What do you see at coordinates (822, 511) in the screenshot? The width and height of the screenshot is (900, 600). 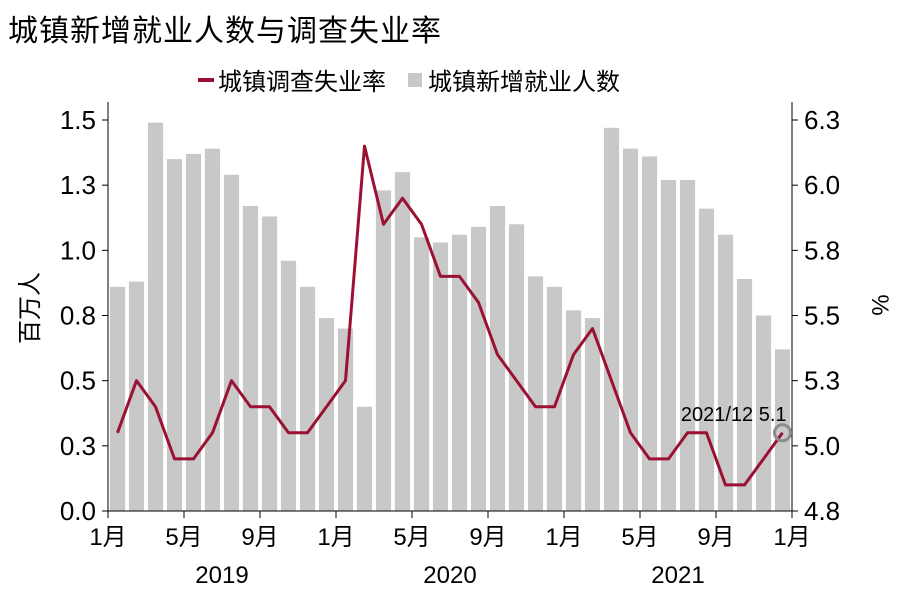 I see `right-tick-label: 4.8` at bounding box center [822, 511].